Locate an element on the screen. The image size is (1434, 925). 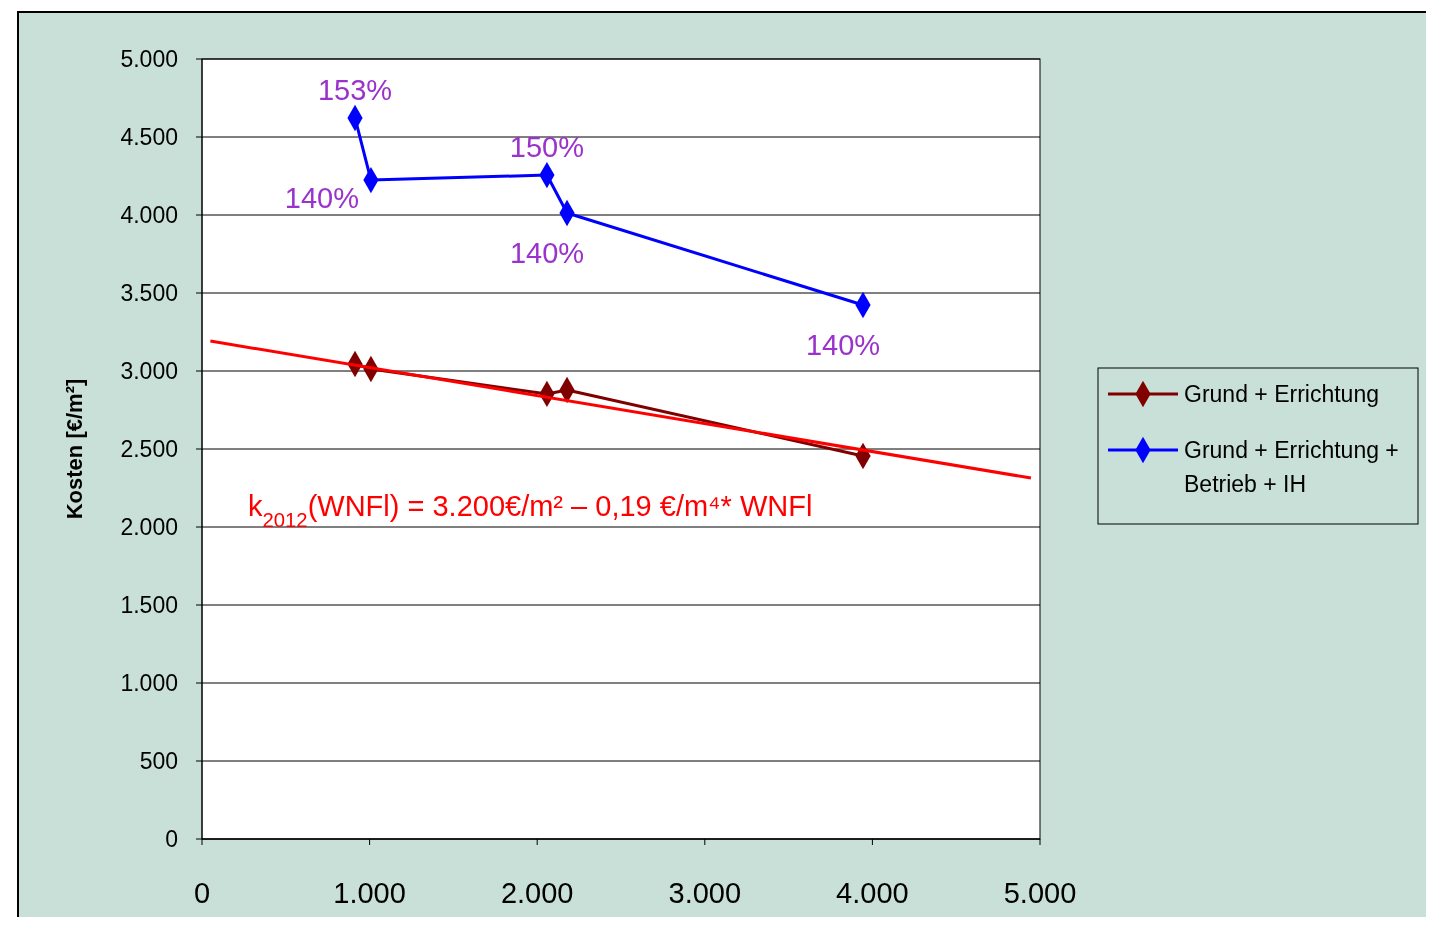
legend-label: Grund + Errichtung + Betrieb + IH is located at coordinates (1291, 467).